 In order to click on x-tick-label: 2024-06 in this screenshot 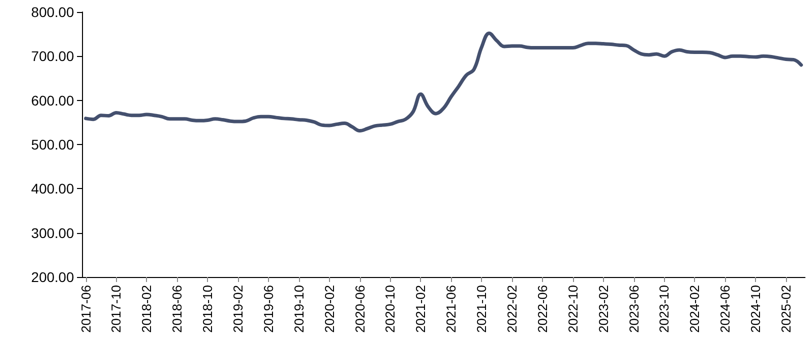, I will do `click(725, 309)`.